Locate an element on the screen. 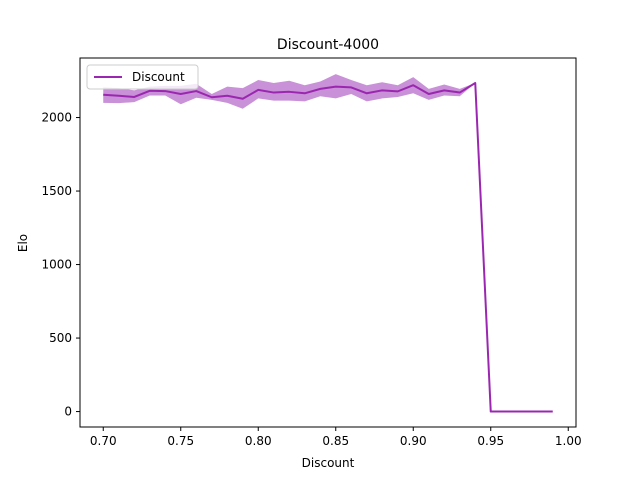 This screenshot has height=480, width=640. legend: Discount is located at coordinates (142, 77).